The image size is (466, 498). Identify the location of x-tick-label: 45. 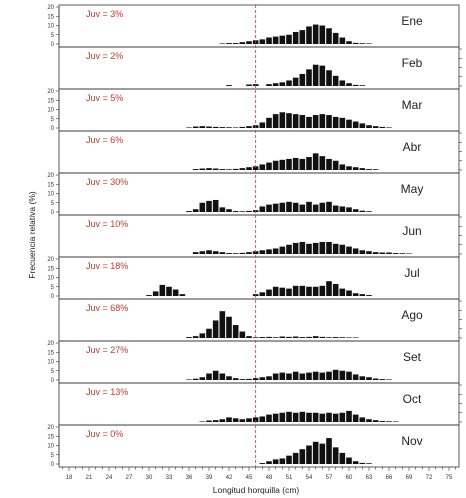
(249, 478).